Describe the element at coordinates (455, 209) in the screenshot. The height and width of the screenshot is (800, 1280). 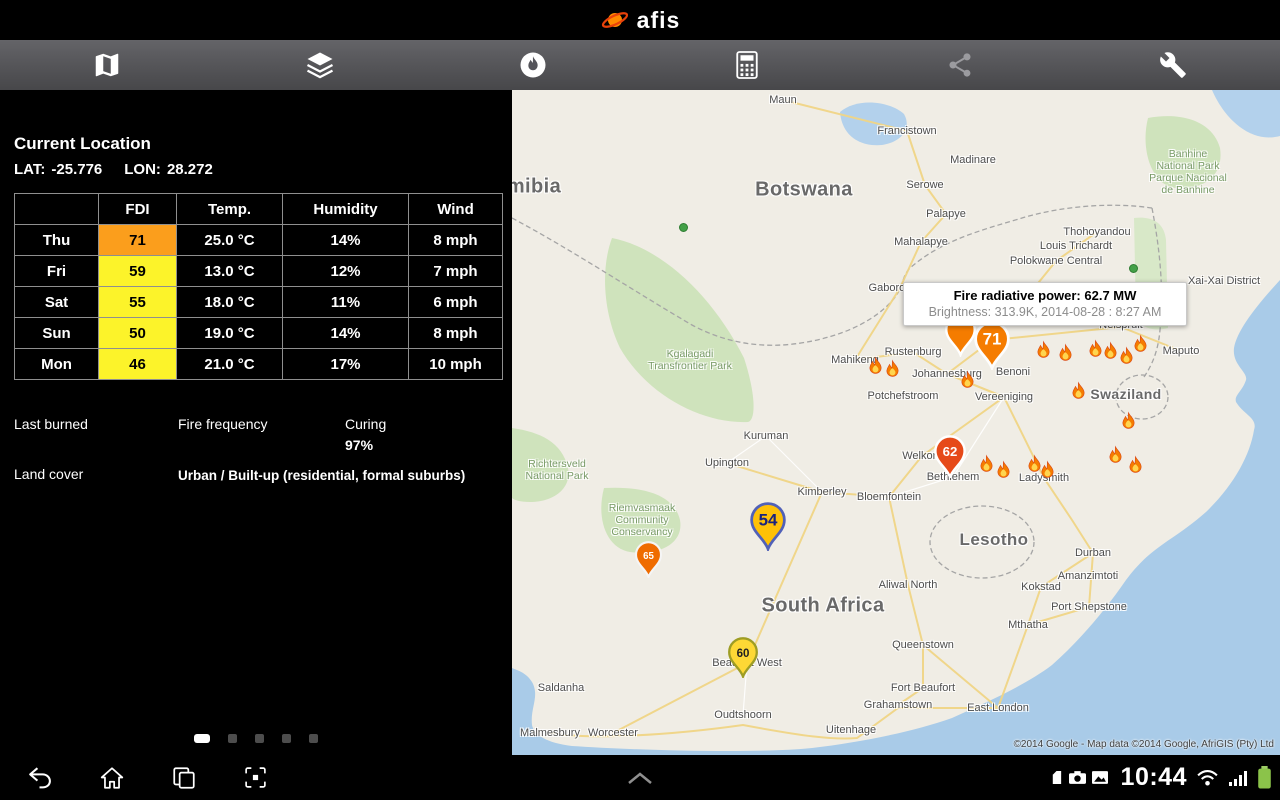
I see `forecast-col-header: Wind` at that location.